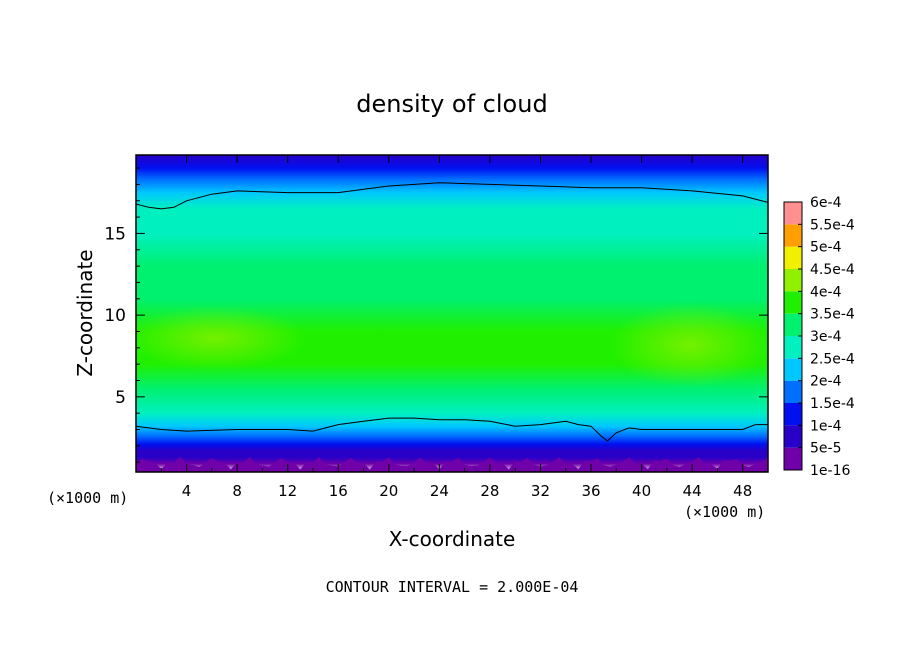 The height and width of the screenshot is (654, 904). I want to click on x-tick-label: 4, so click(187, 491).